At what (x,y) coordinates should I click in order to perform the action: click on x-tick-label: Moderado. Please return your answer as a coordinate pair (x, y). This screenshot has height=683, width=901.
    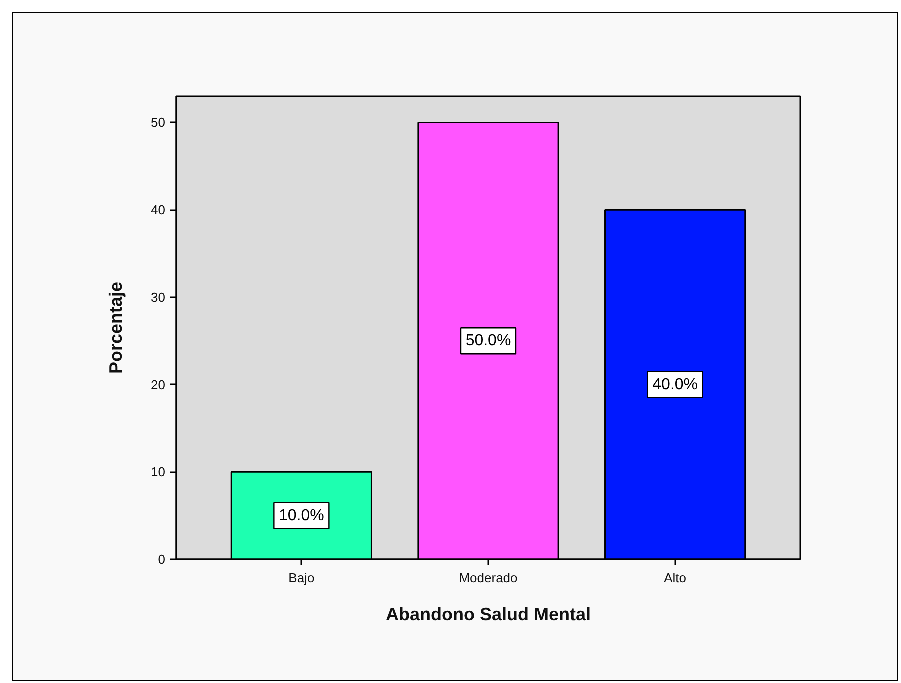
    Looking at the image, I should click on (488, 578).